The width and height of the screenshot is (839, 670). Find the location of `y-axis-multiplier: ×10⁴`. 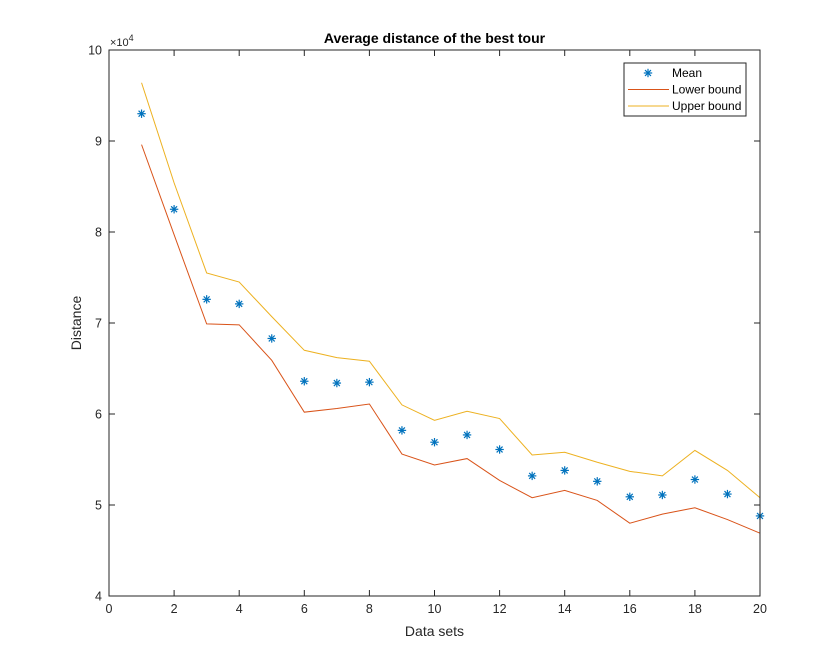

y-axis-multiplier: ×10⁴ is located at coordinates (122, 41).